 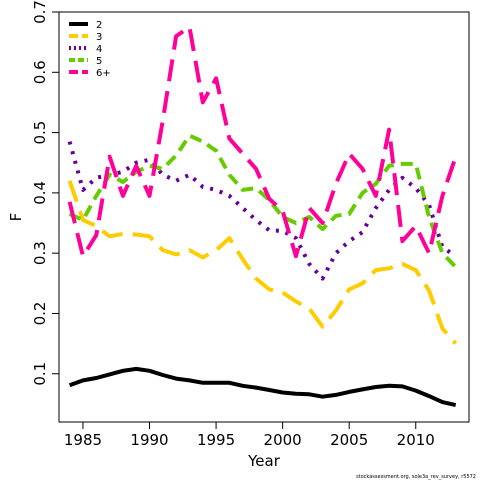 I want to click on legend-label: 3, so click(x=99, y=37).